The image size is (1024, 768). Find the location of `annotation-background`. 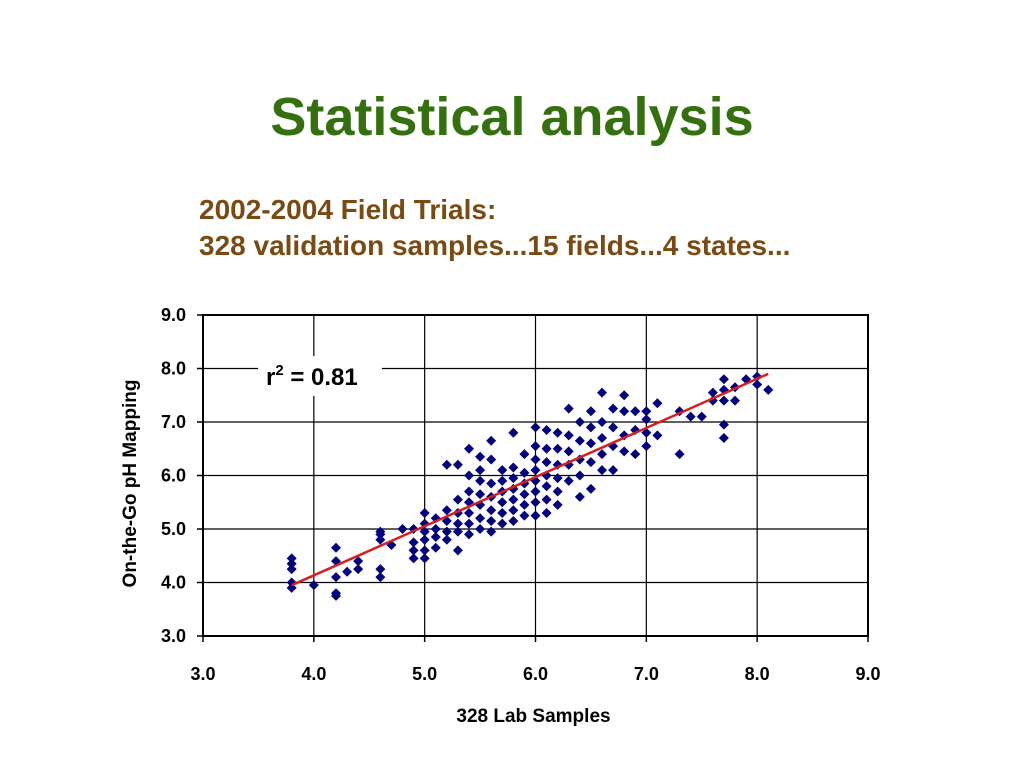

annotation-background is located at coordinates (320, 376).